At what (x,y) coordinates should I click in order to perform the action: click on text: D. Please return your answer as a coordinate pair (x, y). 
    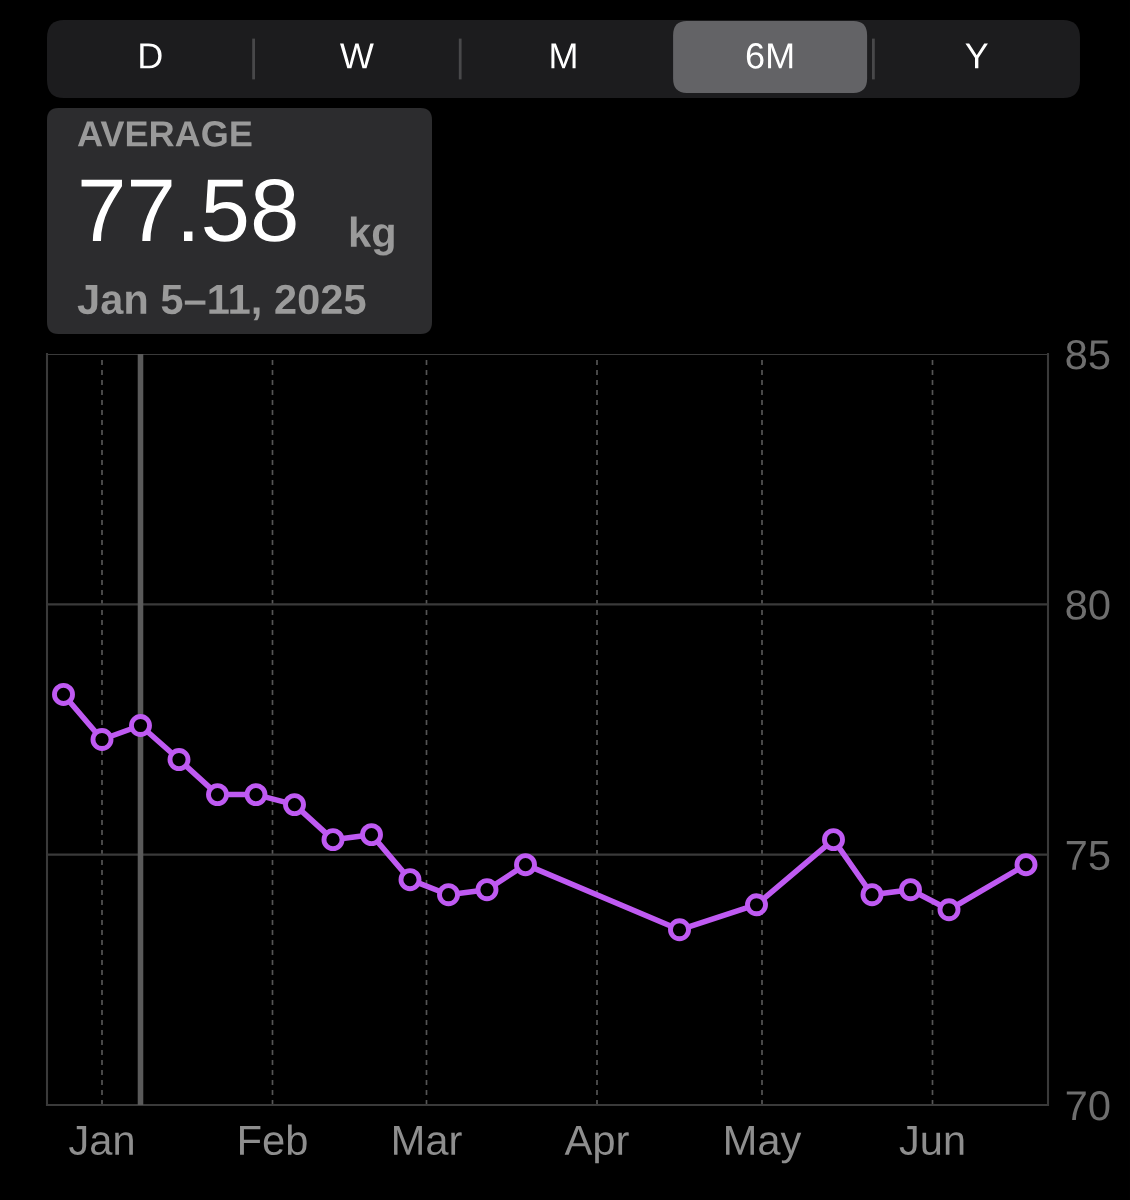
    Looking at the image, I should click on (151, 56).